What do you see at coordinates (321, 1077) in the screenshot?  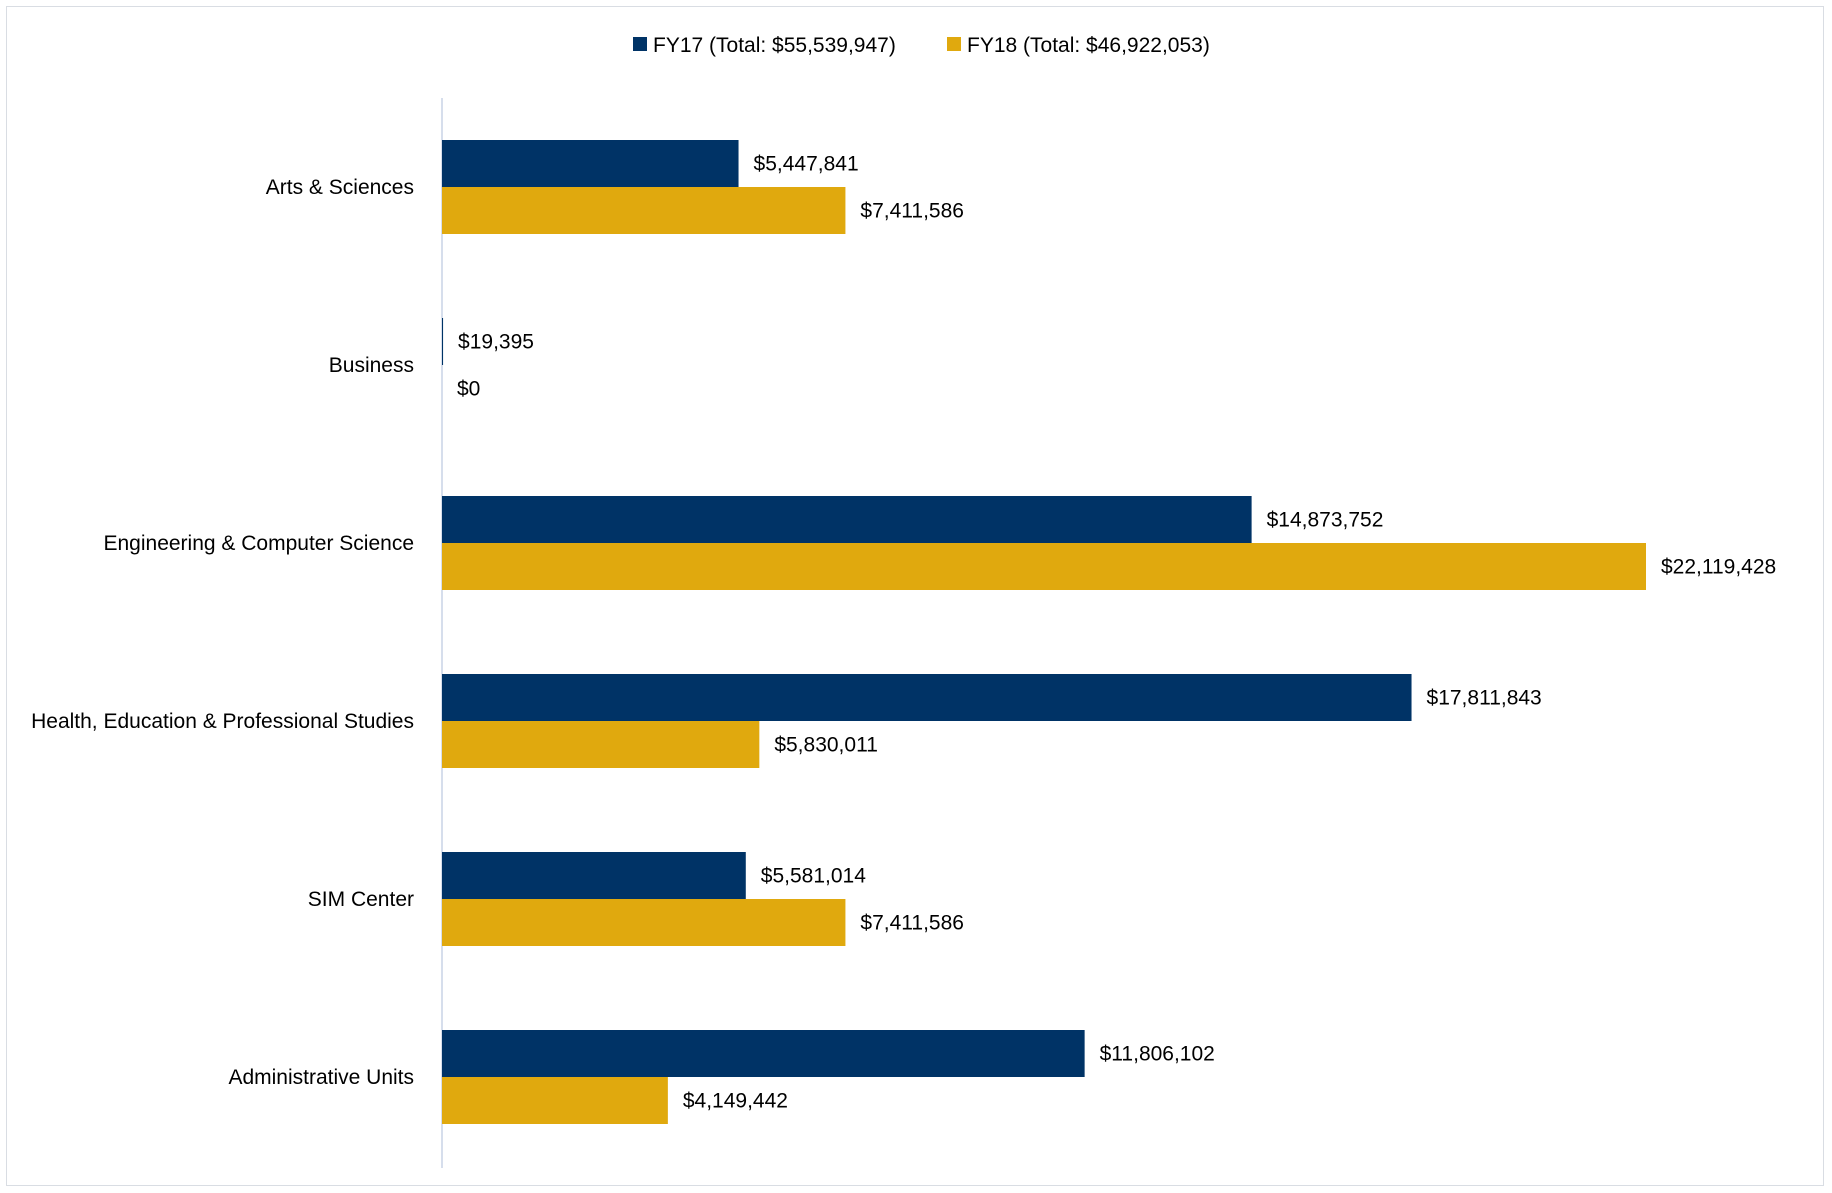 I see `category-label-administrative-units: Administrative Units` at bounding box center [321, 1077].